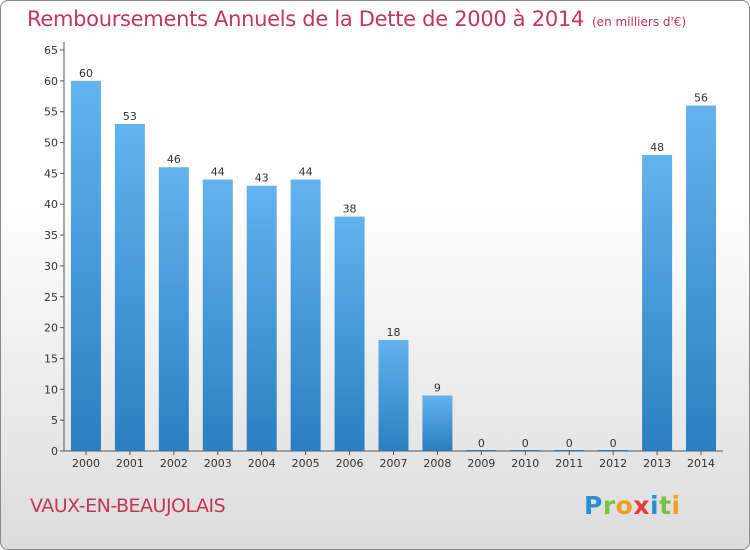 The width and height of the screenshot is (750, 550). I want to click on bar-value-label: 46, so click(174, 159).